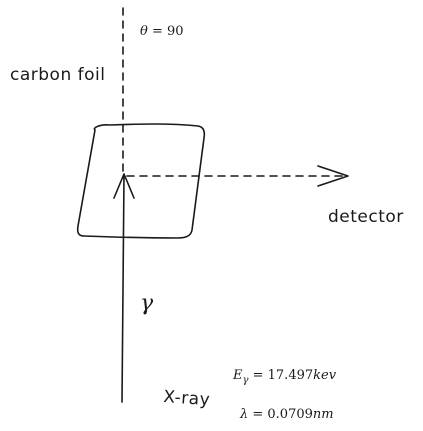 The height and width of the screenshot is (431, 423). What do you see at coordinates (187, 398) in the screenshot?
I see `xray-label: X-ray` at bounding box center [187, 398].